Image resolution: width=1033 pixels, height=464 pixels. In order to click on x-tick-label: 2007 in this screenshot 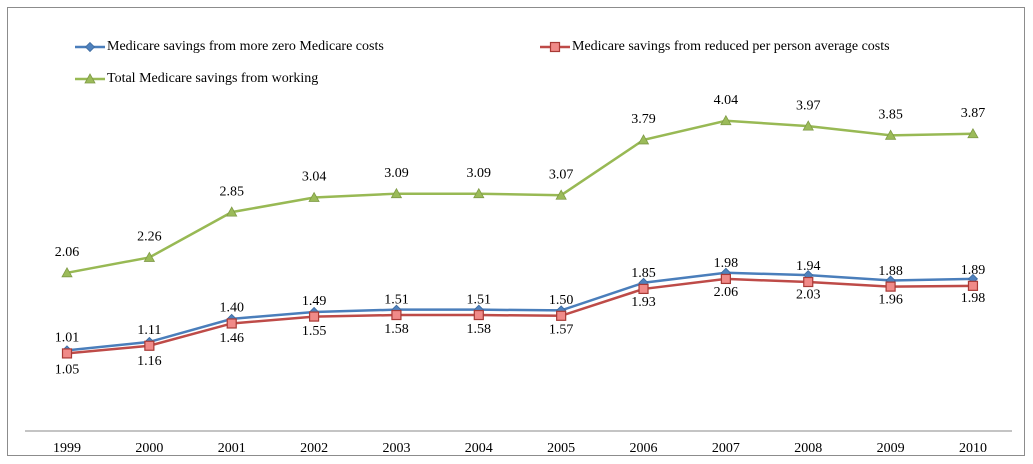, I will do `click(726, 448)`.